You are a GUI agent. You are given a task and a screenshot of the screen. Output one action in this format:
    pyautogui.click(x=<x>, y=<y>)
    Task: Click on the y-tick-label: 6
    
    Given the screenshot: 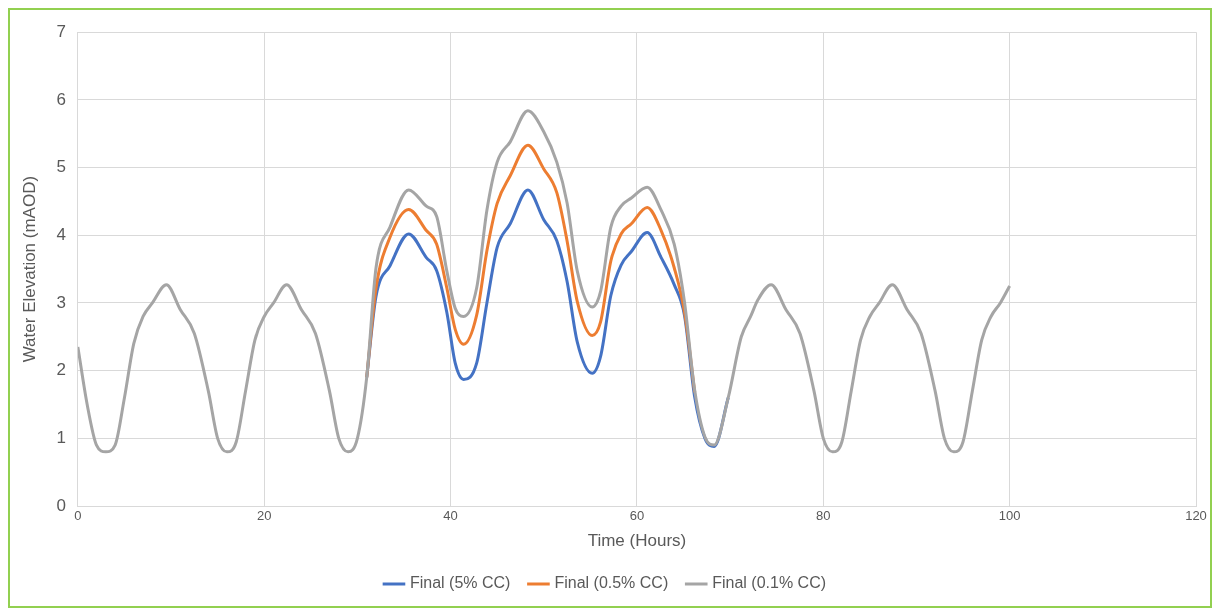 What is the action you would take?
    pyautogui.click(x=61, y=99)
    